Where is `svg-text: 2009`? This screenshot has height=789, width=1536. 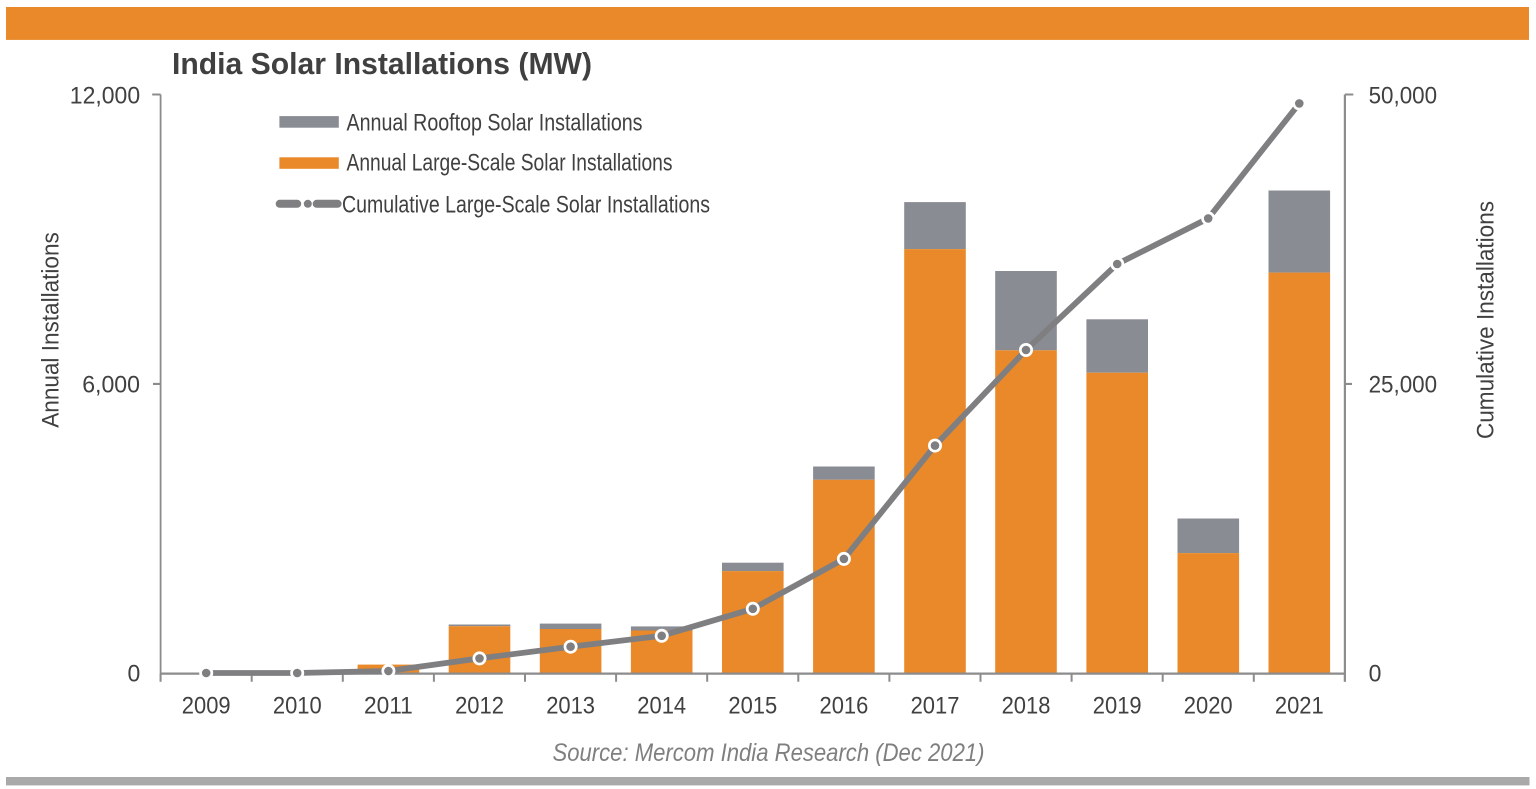 svg-text: 2009 is located at coordinates (206, 705).